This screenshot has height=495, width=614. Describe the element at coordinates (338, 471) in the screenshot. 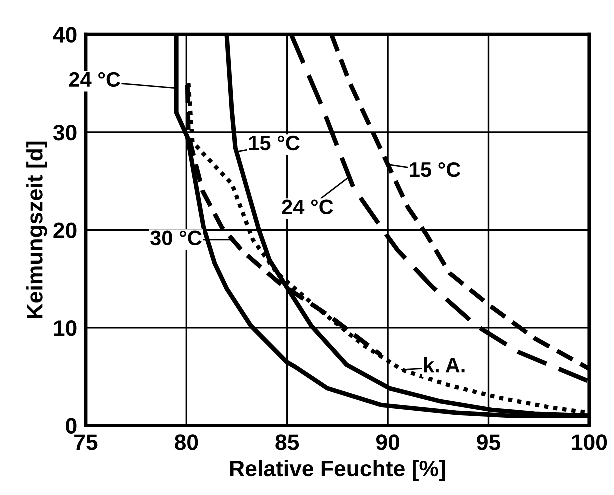

I see `x-axis-title: Relative Feuchte [%]` at that location.